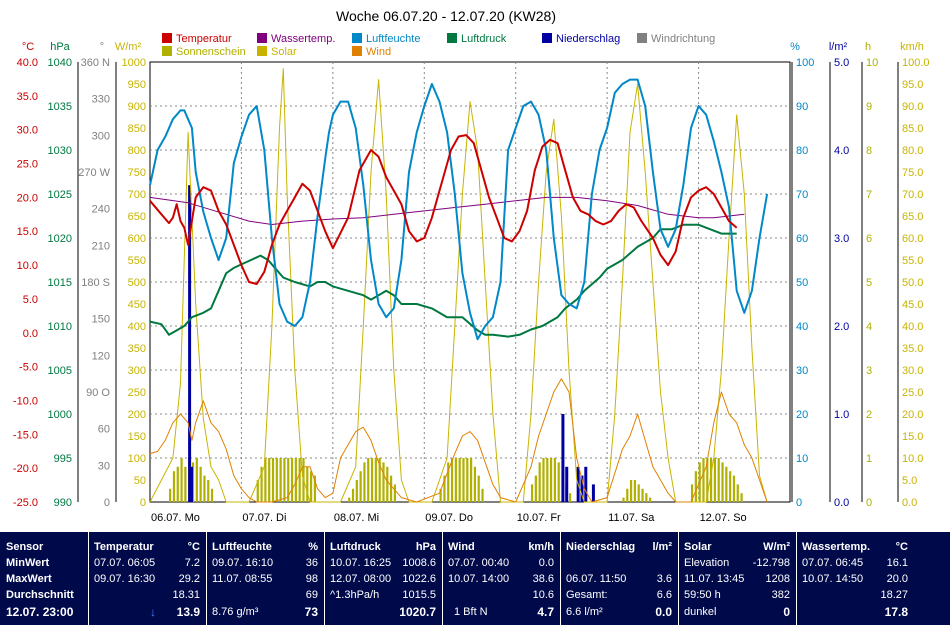 The height and width of the screenshot is (625, 950). What do you see at coordinates (443, 280) in the screenshot?
I see `series-line-luftdruck` at bounding box center [443, 280].